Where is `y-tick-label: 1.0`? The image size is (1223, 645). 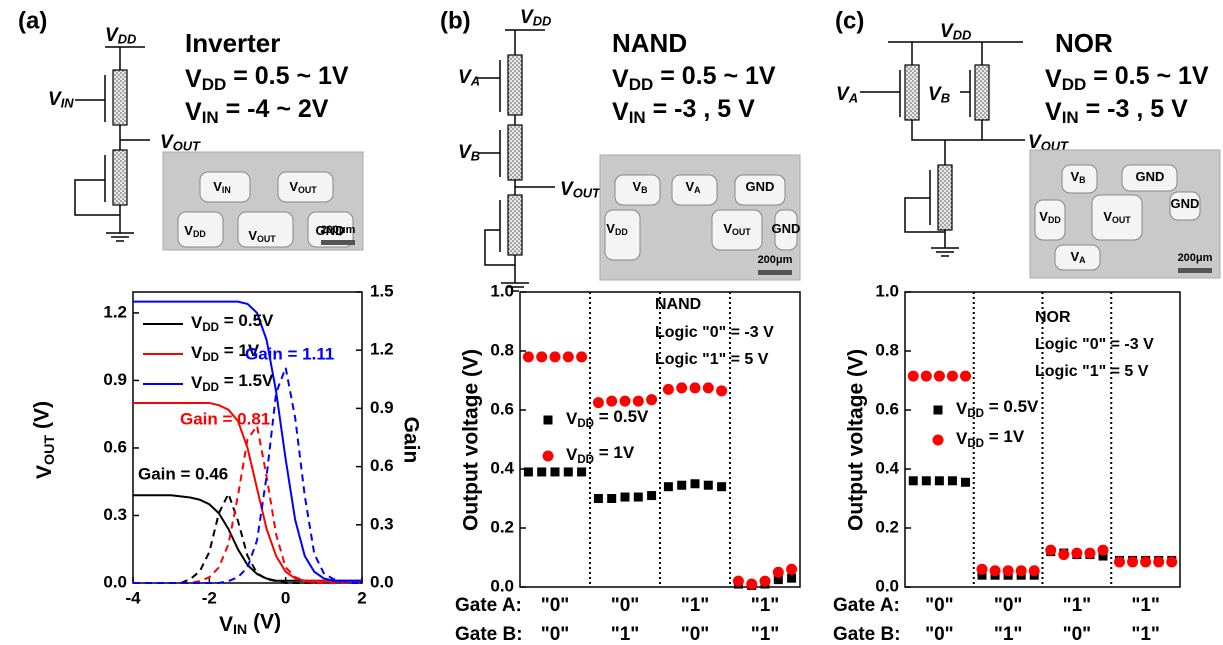
y-tick-label: 1.0 is located at coordinates (502, 290).